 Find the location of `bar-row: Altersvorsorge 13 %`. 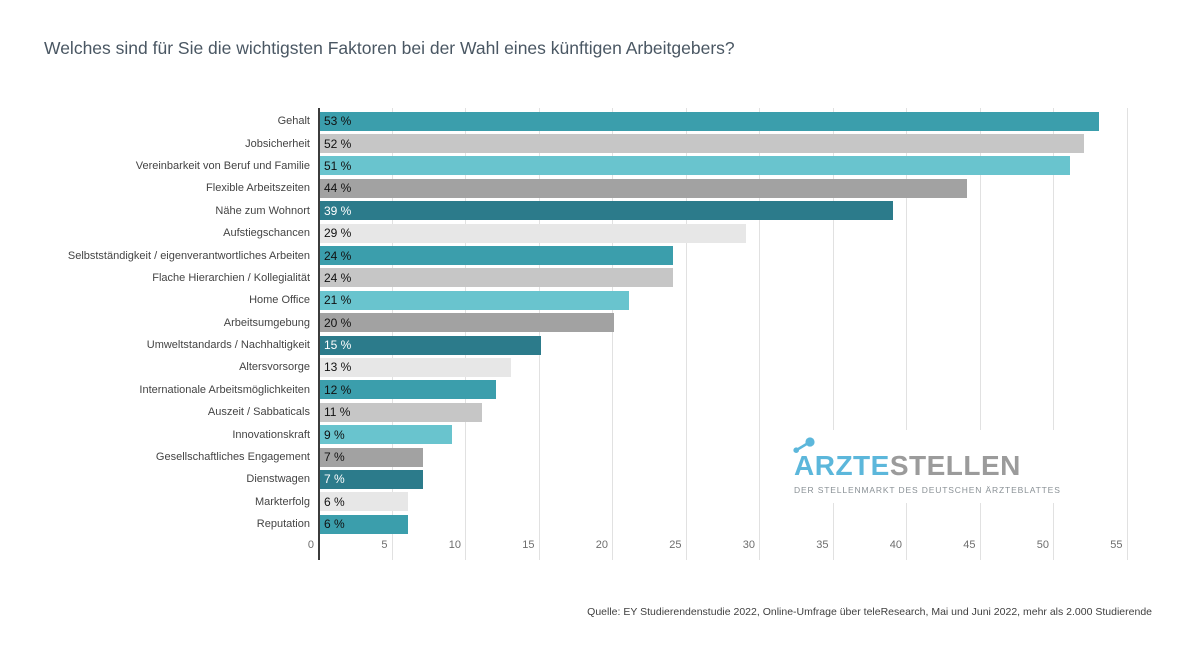

bar-row: Altersvorsorge 13 % is located at coordinates (591, 367).